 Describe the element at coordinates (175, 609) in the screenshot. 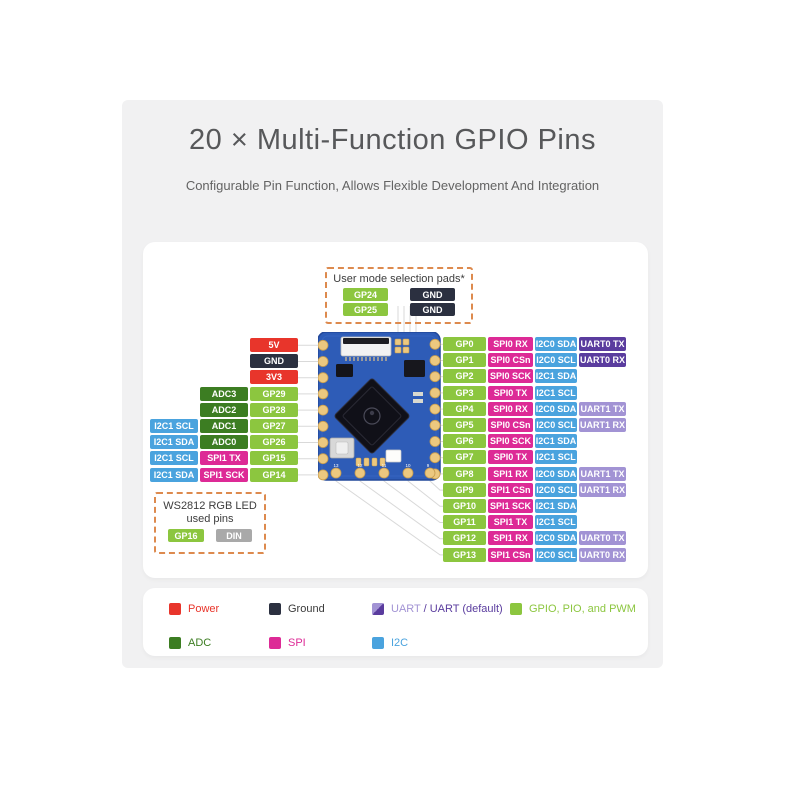

I see `legend-swatch-power` at that location.